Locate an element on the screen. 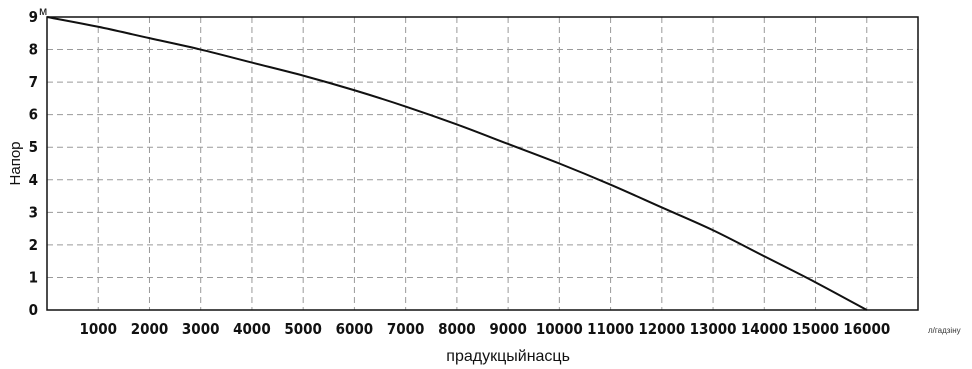 The height and width of the screenshot is (369, 972). y-tick-label: 0 is located at coordinates (33, 310).